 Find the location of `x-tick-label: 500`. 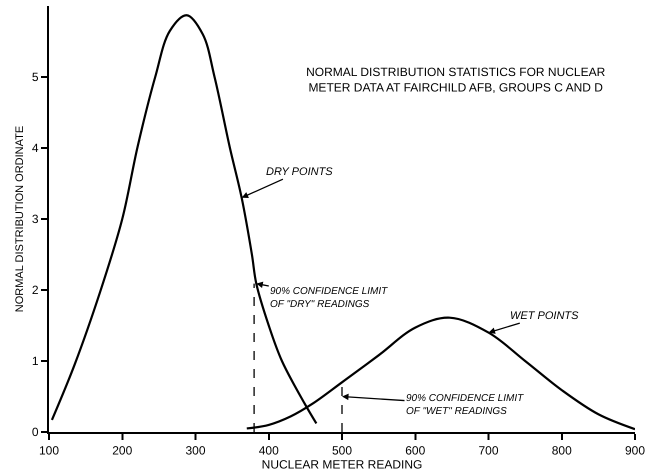

x-tick-label: 500 is located at coordinates (342, 450).